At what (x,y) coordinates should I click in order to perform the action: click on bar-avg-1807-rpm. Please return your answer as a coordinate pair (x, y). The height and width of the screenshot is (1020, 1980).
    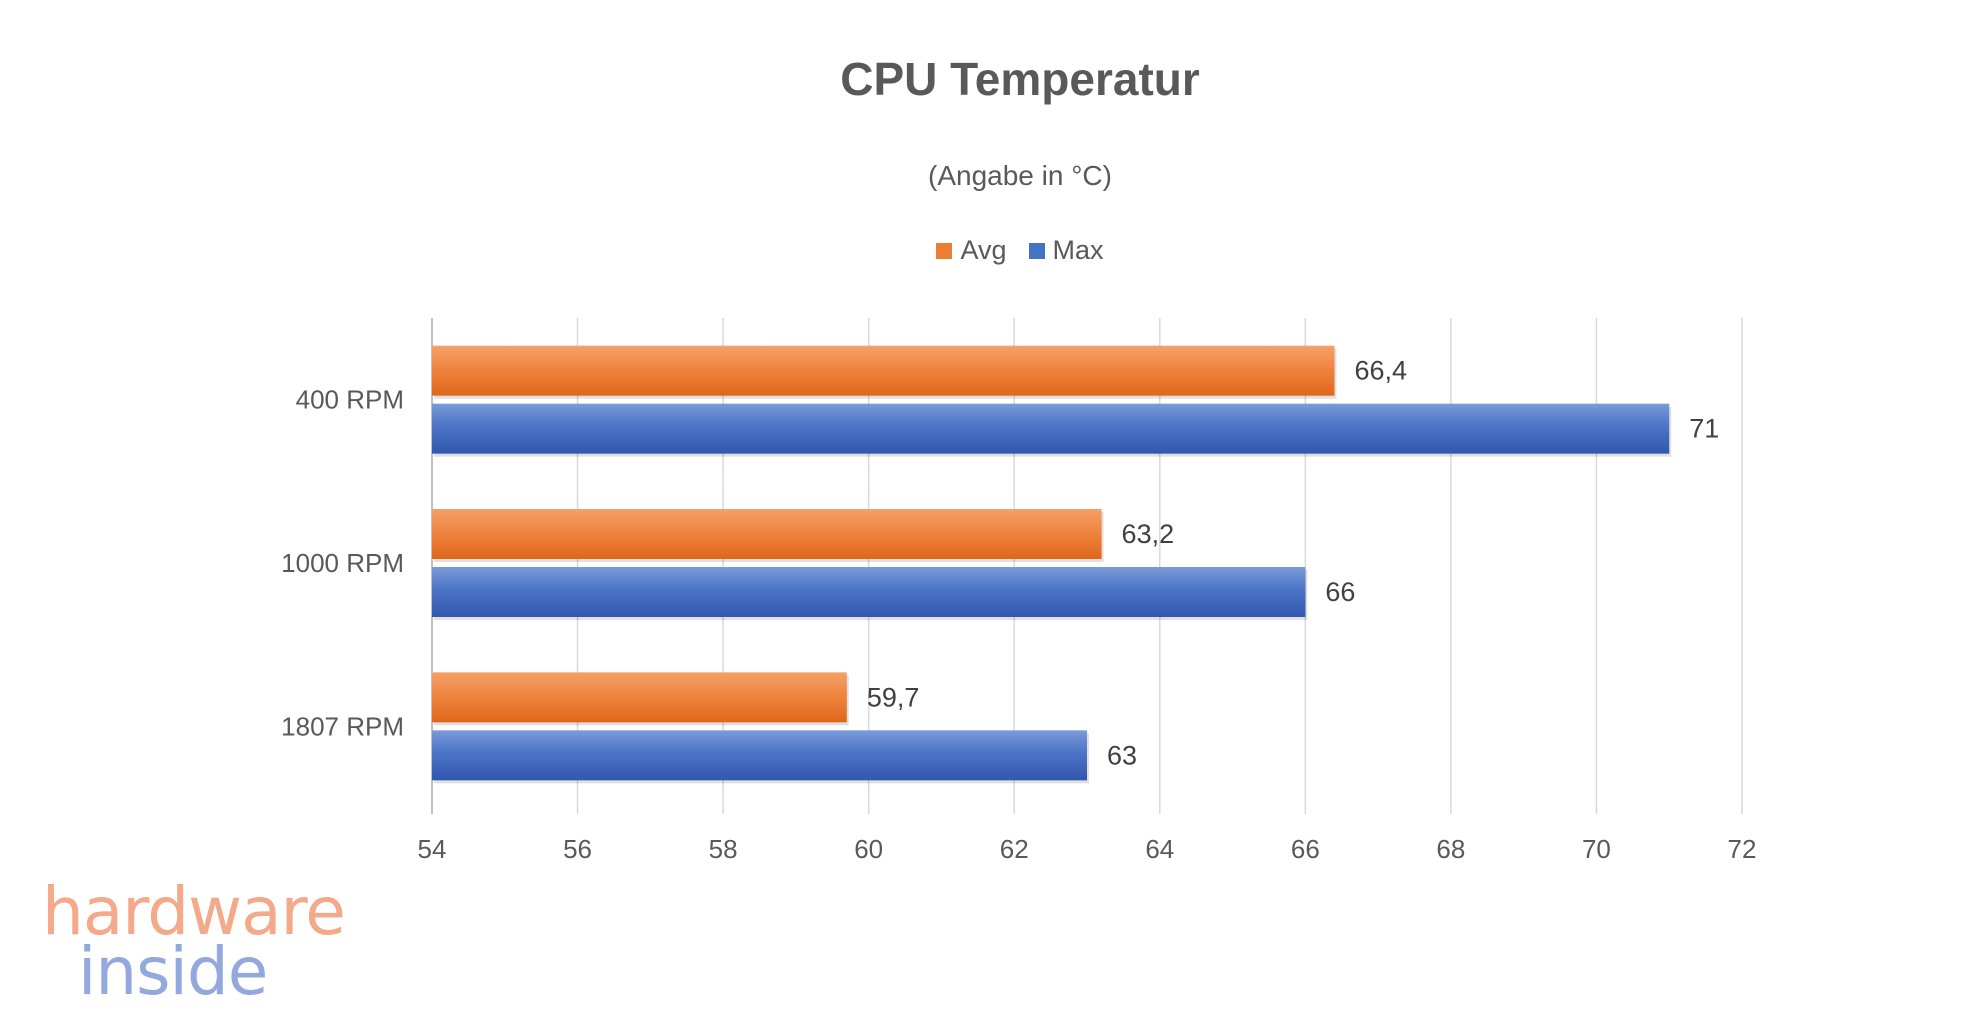
    Looking at the image, I should click on (639, 697).